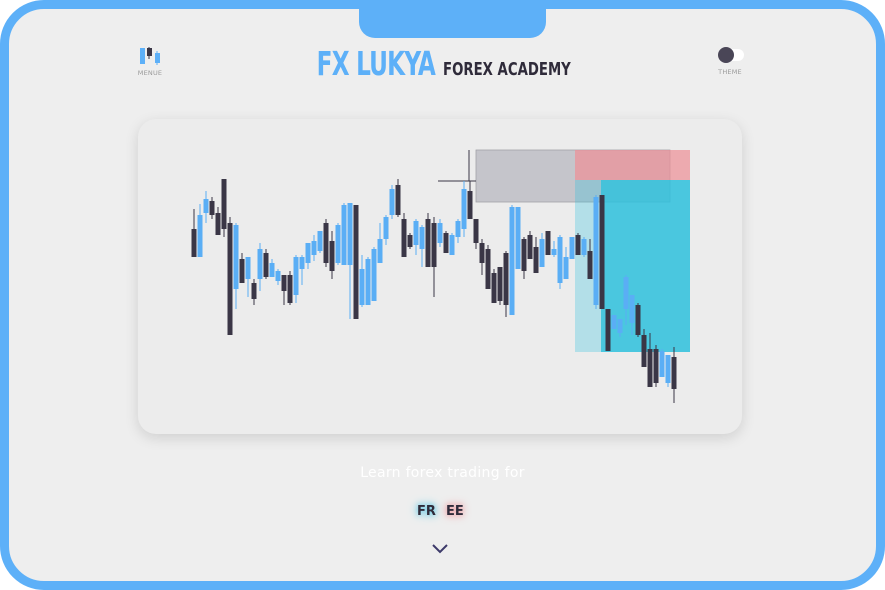 This screenshot has width=885, height=590. Describe the element at coordinates (442, 513) in the screenshot. I see `free-button: FR EE` at that location.